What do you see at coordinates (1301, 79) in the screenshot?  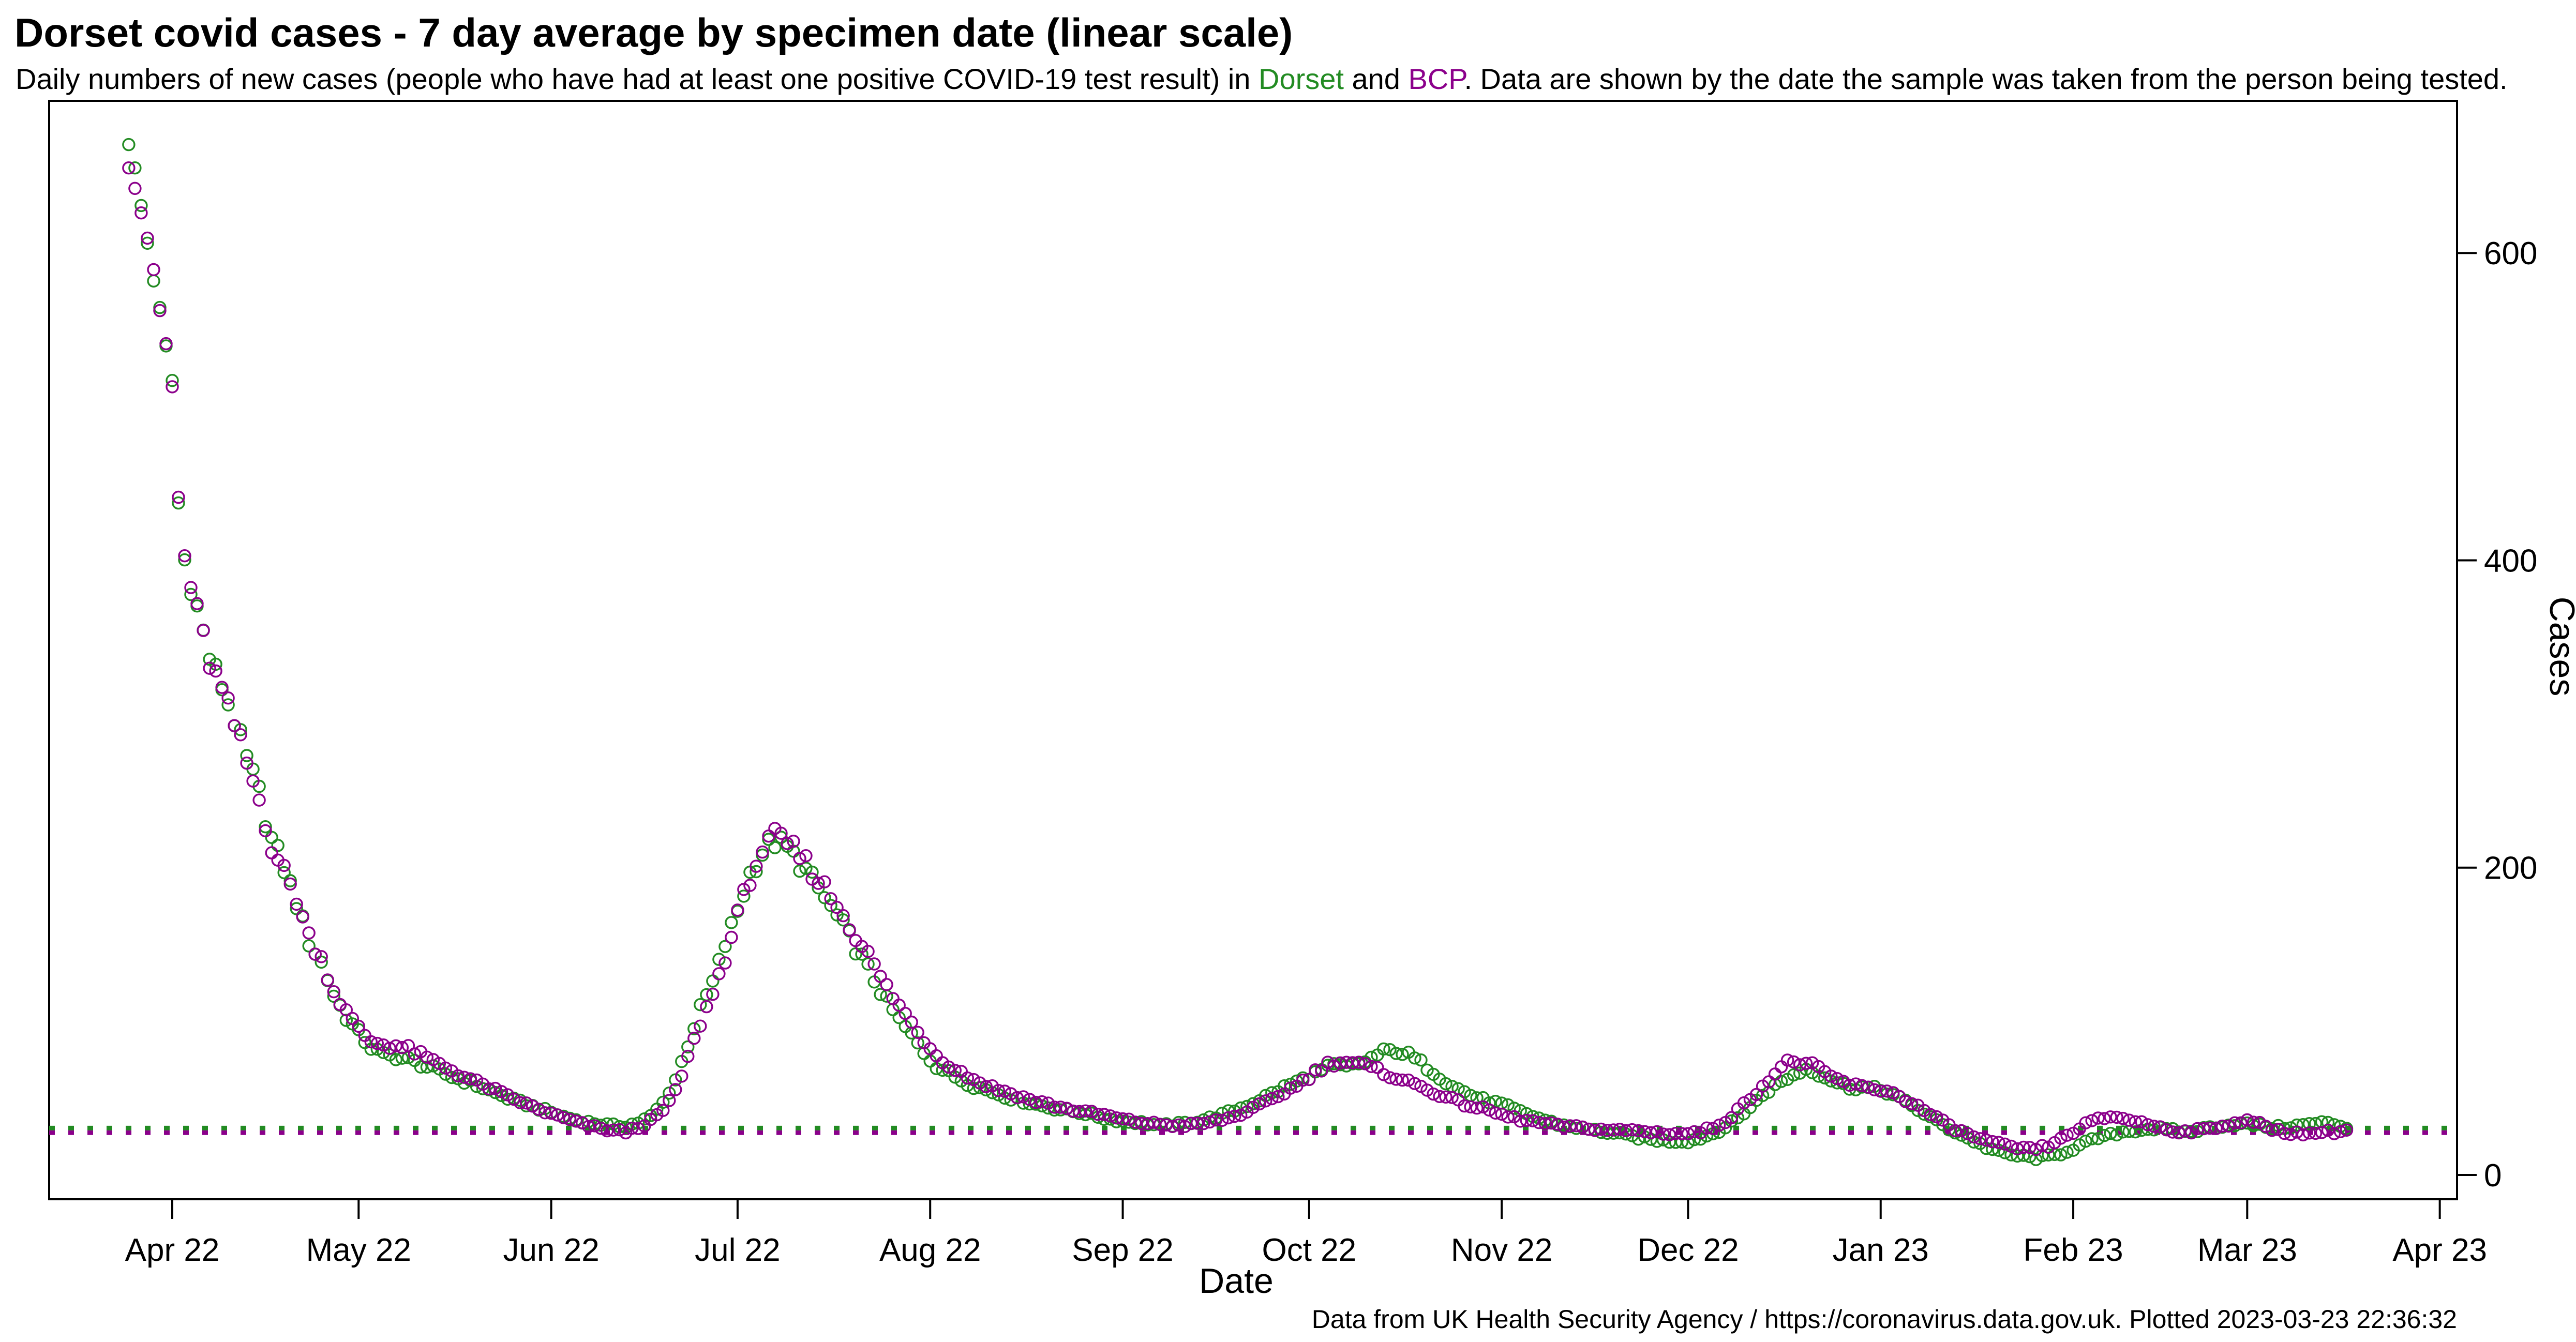 I see `subtitle-dorset-word: Dorset` at bounding box center [1301, 79].